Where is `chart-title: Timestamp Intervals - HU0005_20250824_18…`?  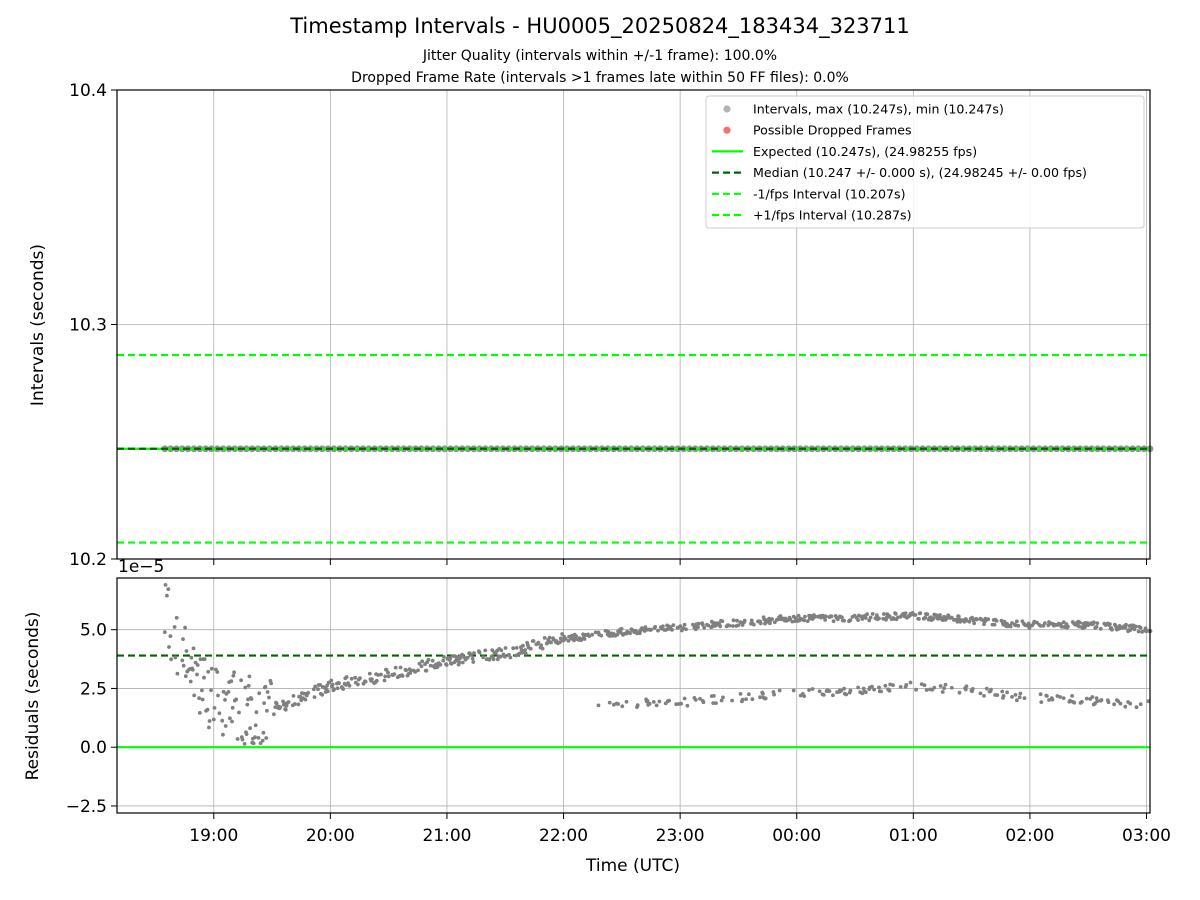
chart-title: Timestamp Intervals - HU0005_20250824_18… is located at coordinates (600, 26).